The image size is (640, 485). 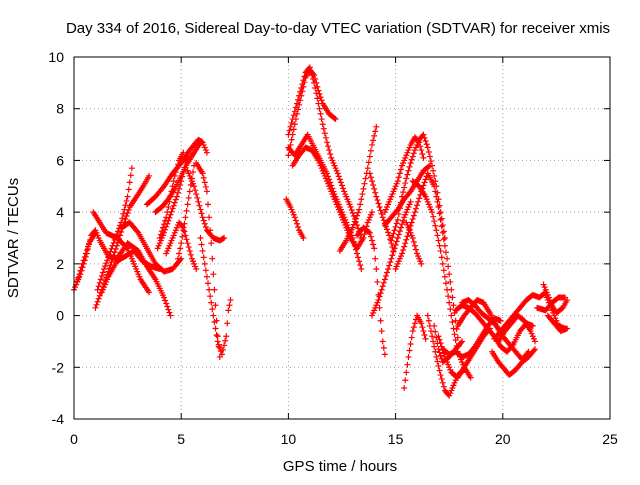 What do you see at coordinates (610, 439) in the screenshot?
I see `x-tick-label: 25` at bounding box center [610, 439].